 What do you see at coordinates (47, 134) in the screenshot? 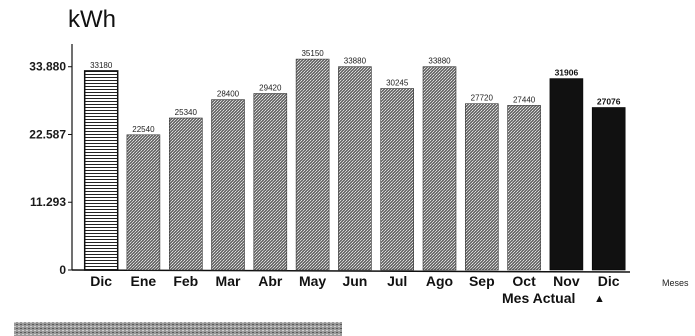
I see `y-tick-label: 22.587` at bounding box center [47, 134].